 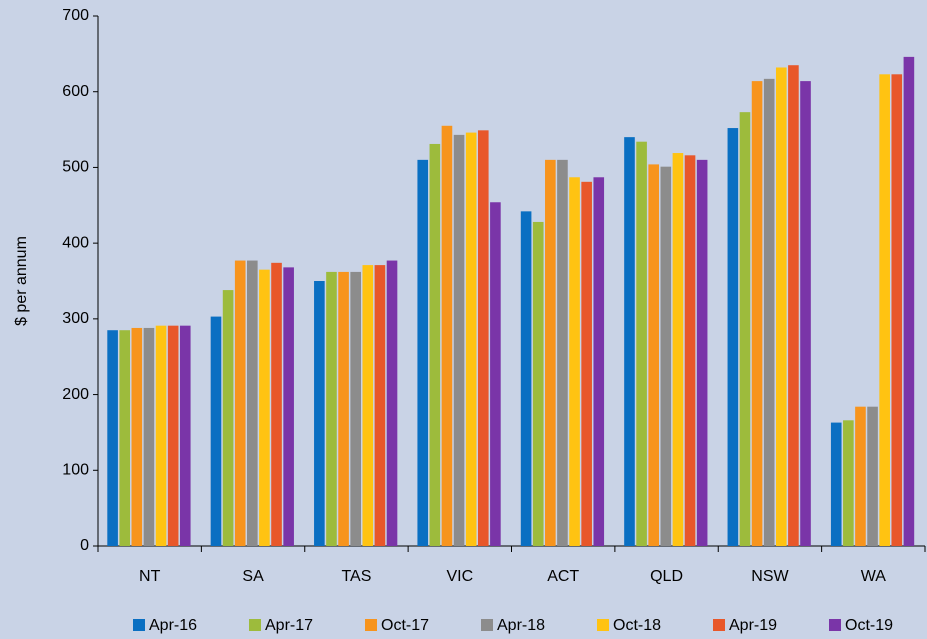 What do you see at coordinates (521, 625) in the screenshot?
I see `legend-label: Apr-18` at bounding box center [521, 625].